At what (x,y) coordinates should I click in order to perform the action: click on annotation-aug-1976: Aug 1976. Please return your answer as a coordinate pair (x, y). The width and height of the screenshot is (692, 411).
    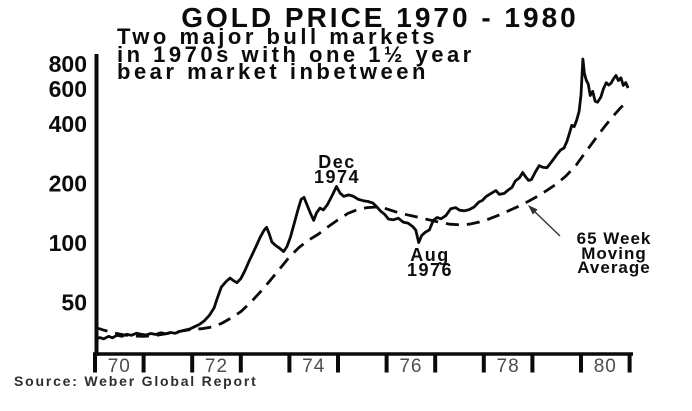
    Looking at the image, I should click on (430, 262).